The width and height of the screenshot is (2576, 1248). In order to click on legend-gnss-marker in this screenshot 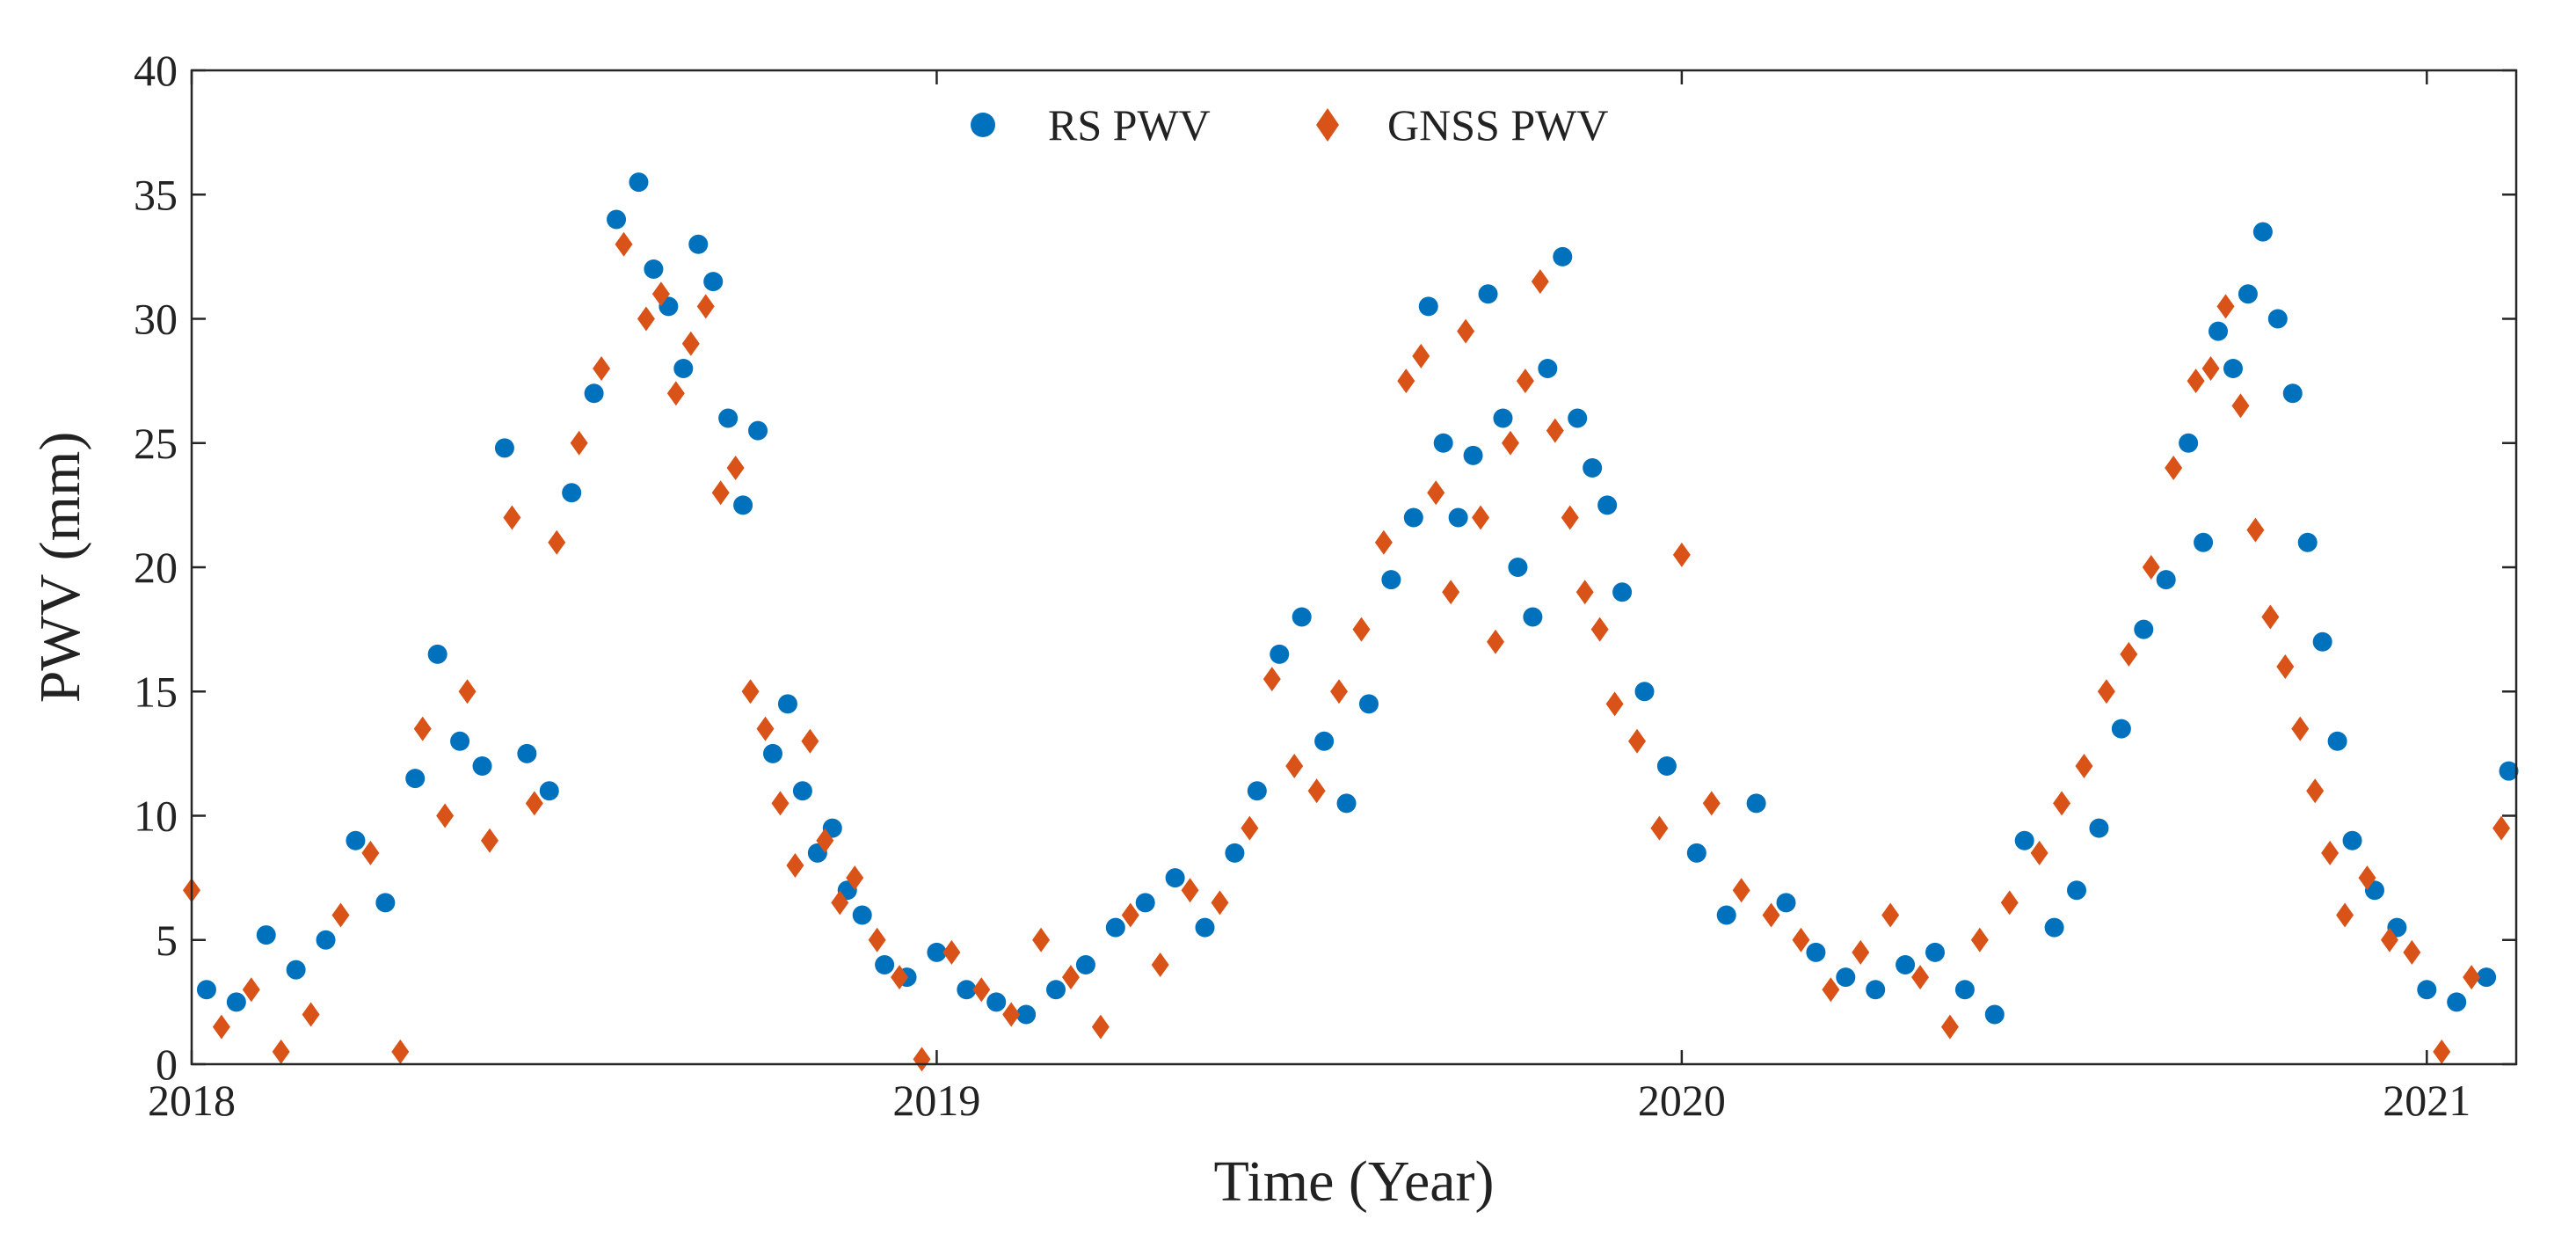, I will do `click(1327, 125)`.